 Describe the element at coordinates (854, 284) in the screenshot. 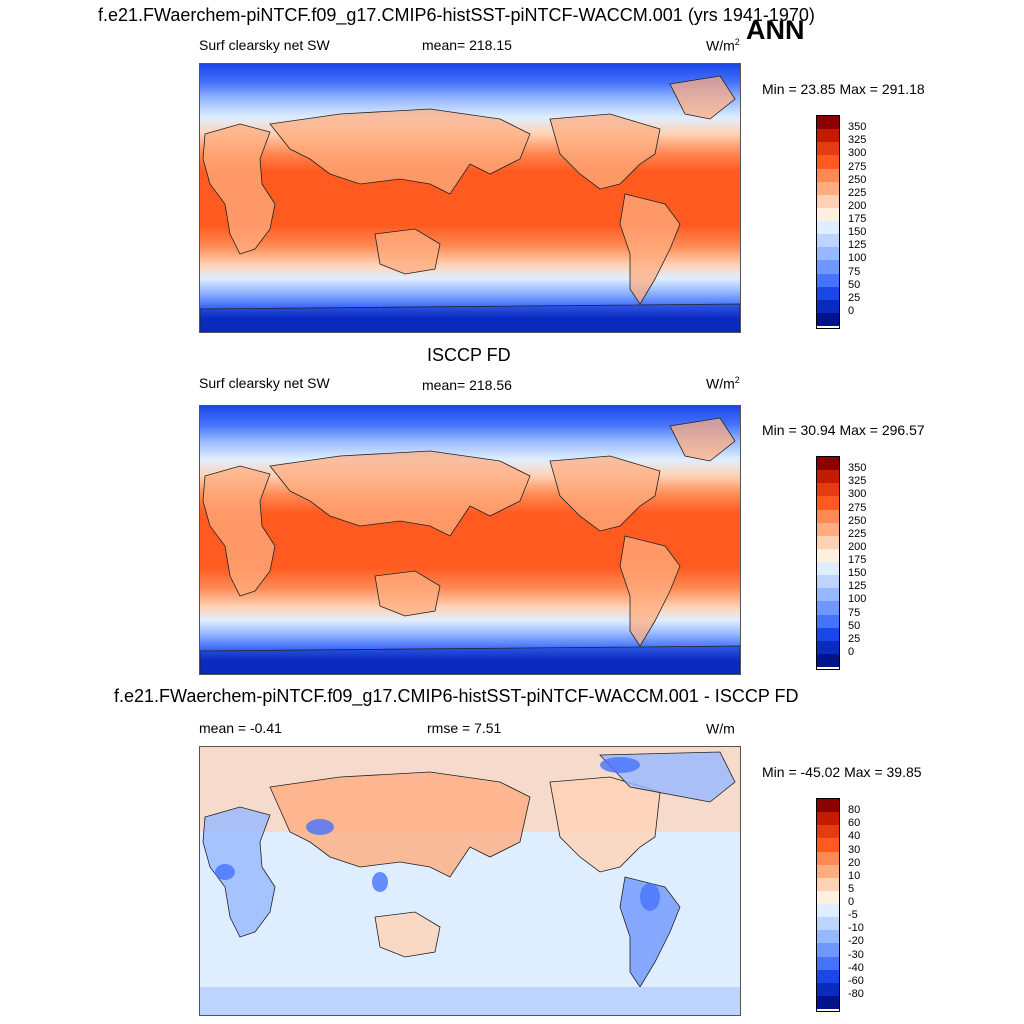

I see `colorbar-tick-label: 50` at that location.